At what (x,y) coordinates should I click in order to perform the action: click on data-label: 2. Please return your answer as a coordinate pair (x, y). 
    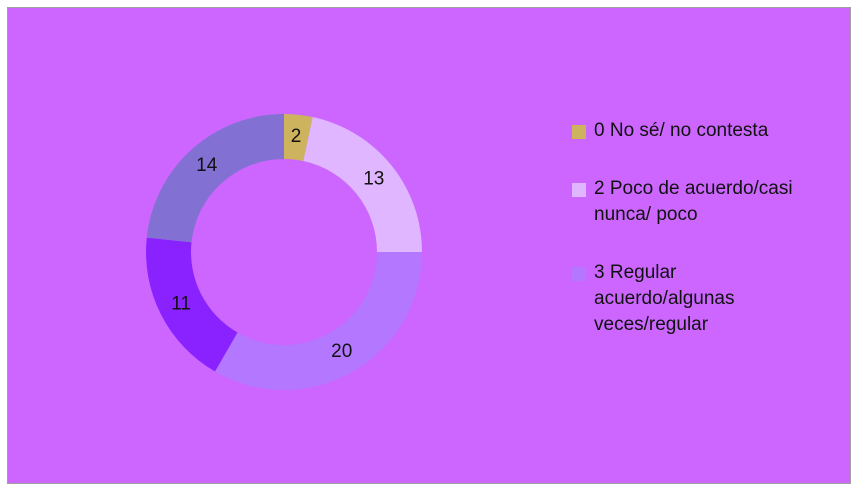
    Looking at the image, I should click on (296, 136).